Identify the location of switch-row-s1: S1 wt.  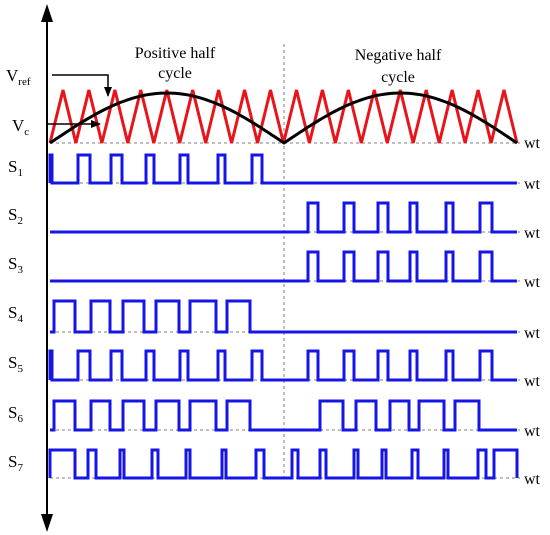
(274, 173).